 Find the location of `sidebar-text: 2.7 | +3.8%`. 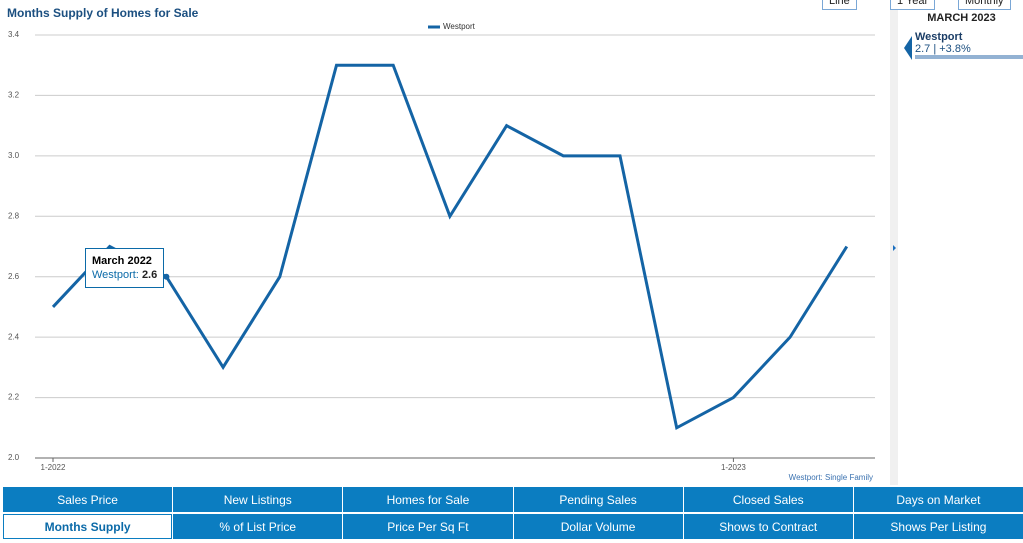

sidebar-text: 2.7 | +3.8% is located at coordinates (943, 49).